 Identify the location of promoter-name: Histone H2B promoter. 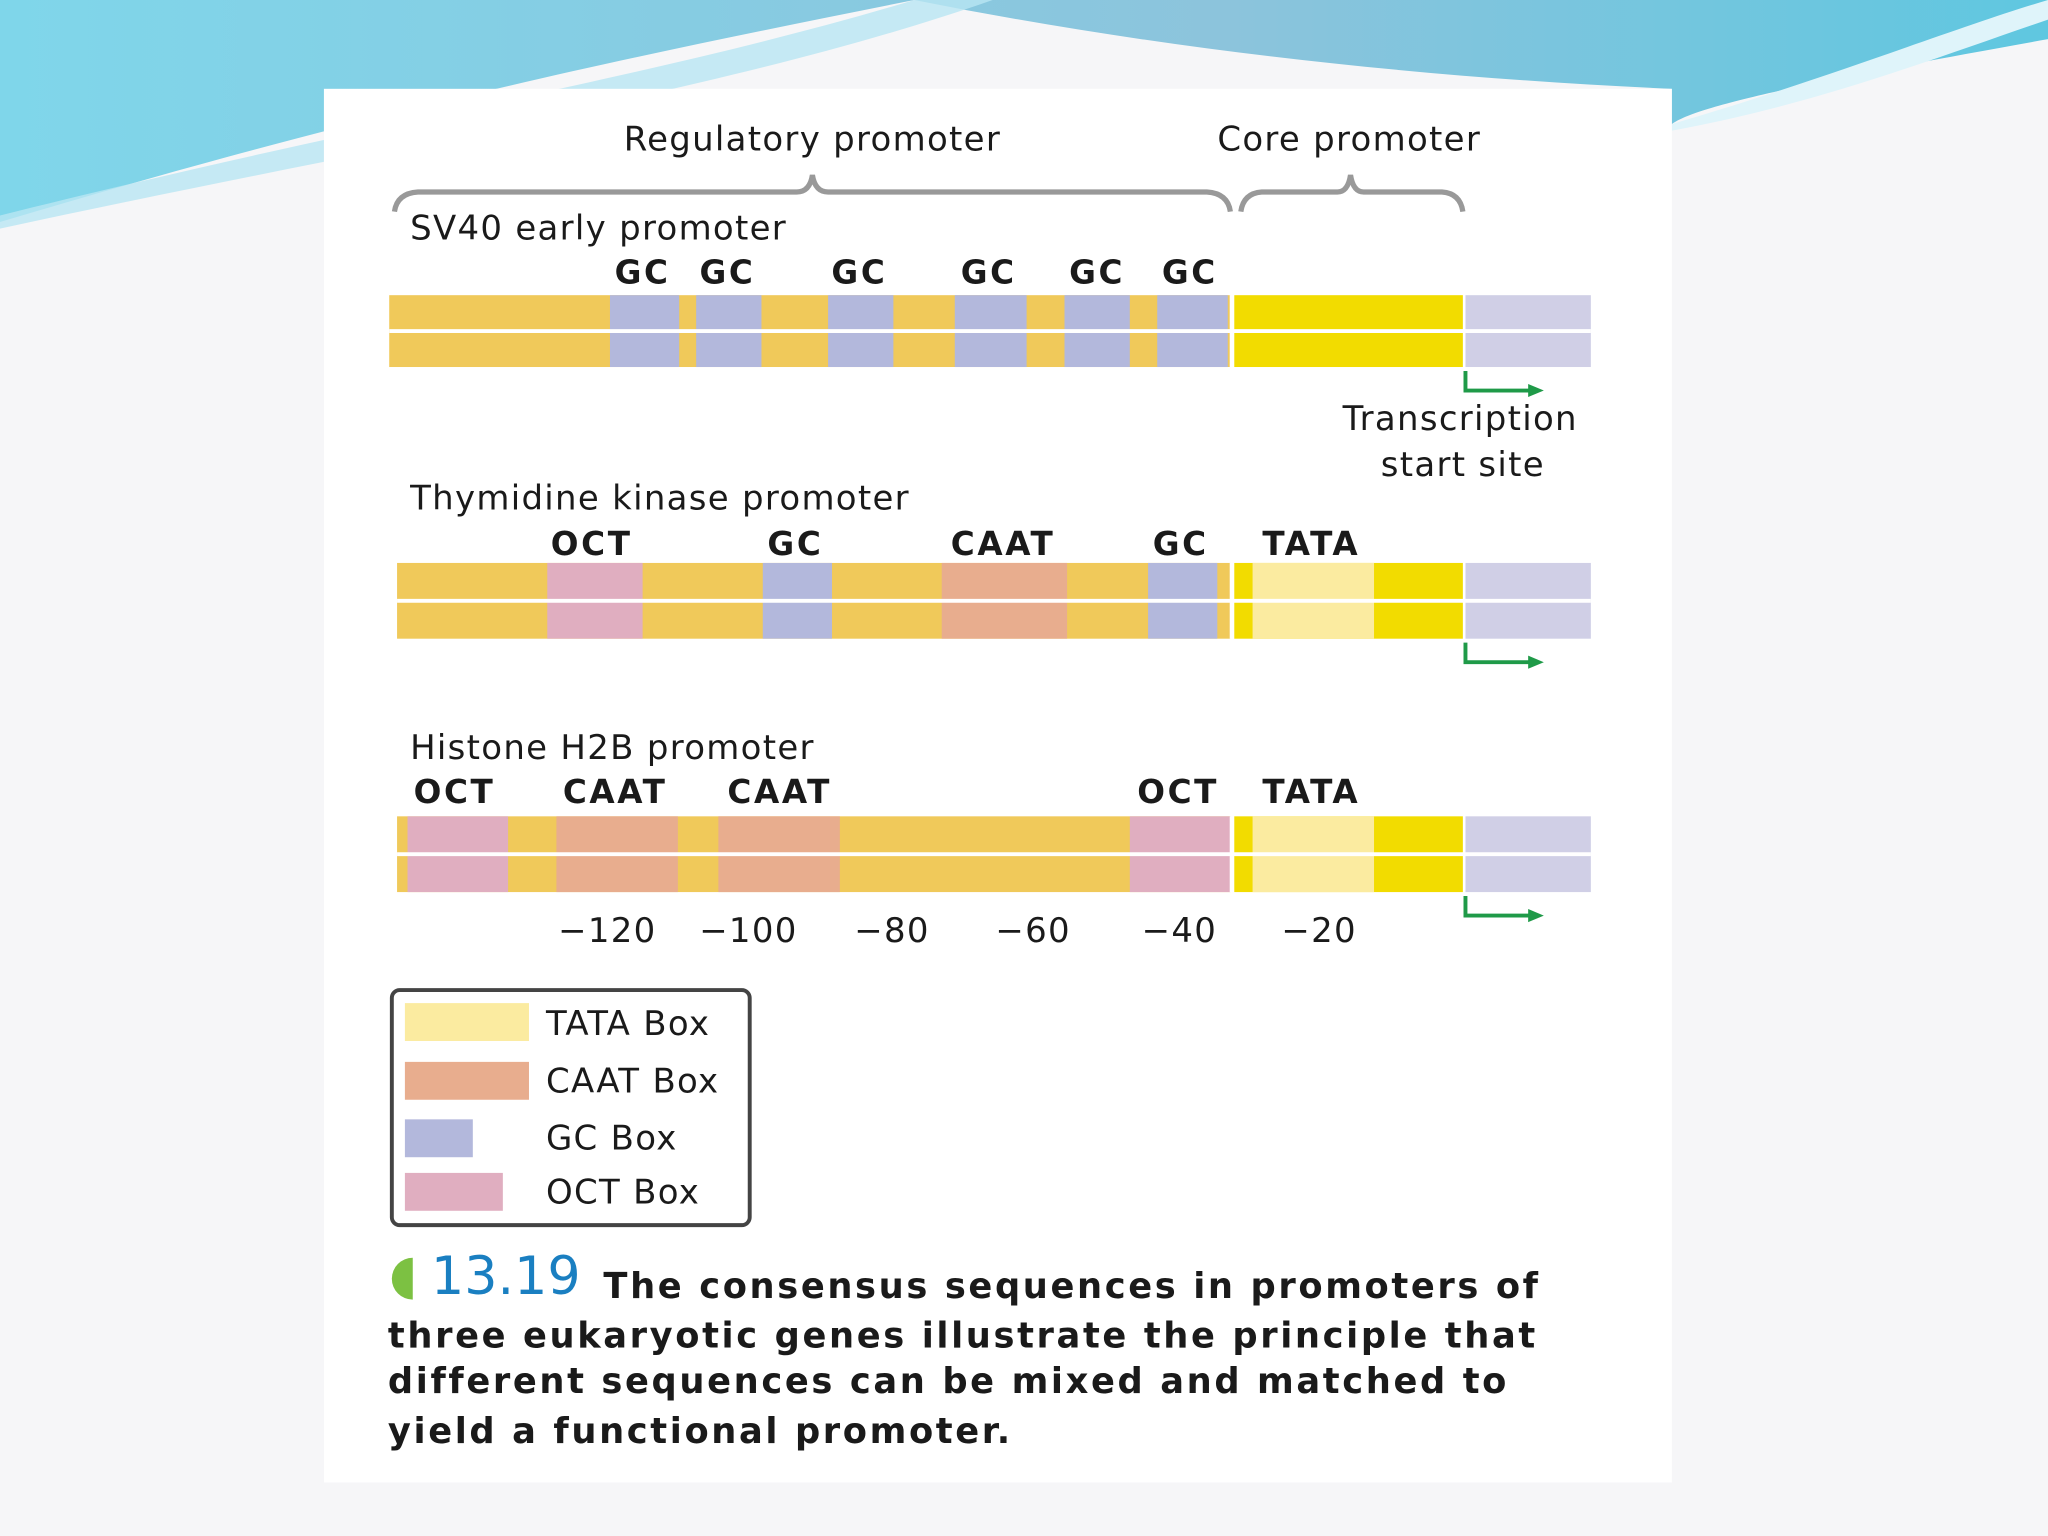
(612, 748).